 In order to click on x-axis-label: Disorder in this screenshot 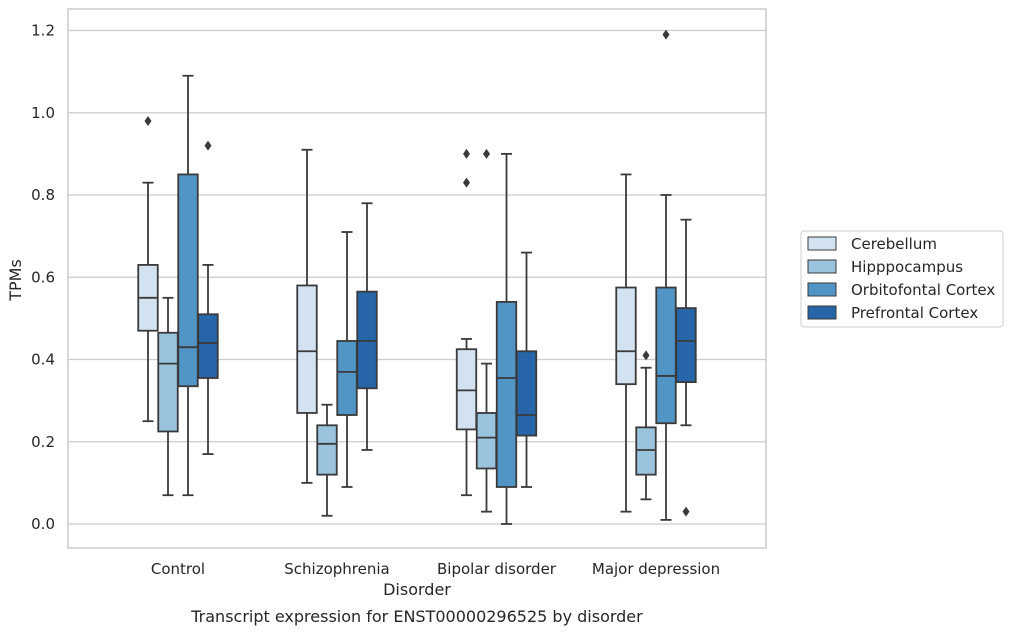, I will do `click(417, 589)`.